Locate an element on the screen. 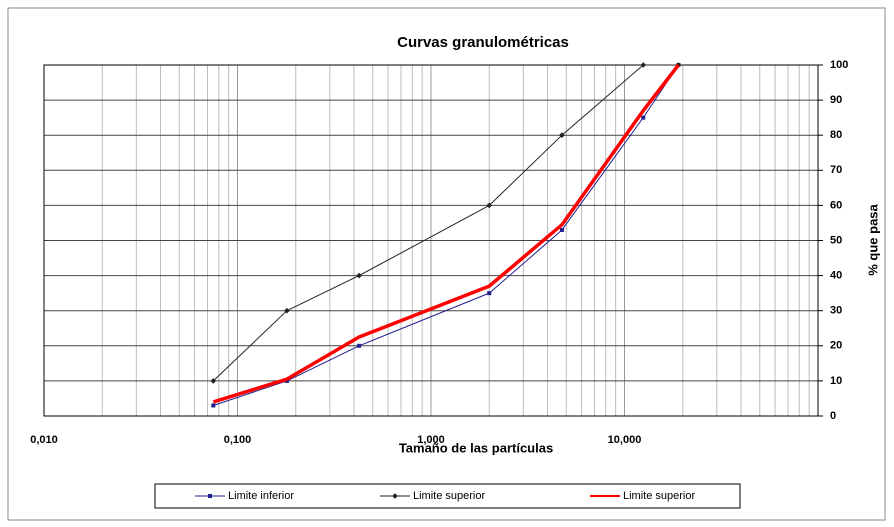  y-tick-label: 30 is located at coordinates (836, 311).